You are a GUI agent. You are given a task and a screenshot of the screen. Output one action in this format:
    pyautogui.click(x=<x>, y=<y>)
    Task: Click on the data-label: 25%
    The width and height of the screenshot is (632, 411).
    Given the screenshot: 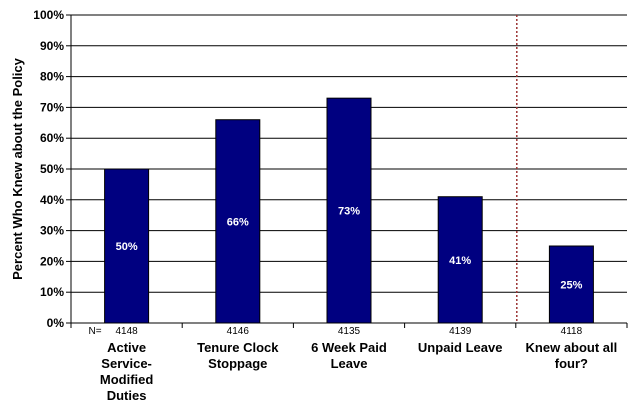 What is the action you would take?
    pyautogui.click(x=571, y=286)
    